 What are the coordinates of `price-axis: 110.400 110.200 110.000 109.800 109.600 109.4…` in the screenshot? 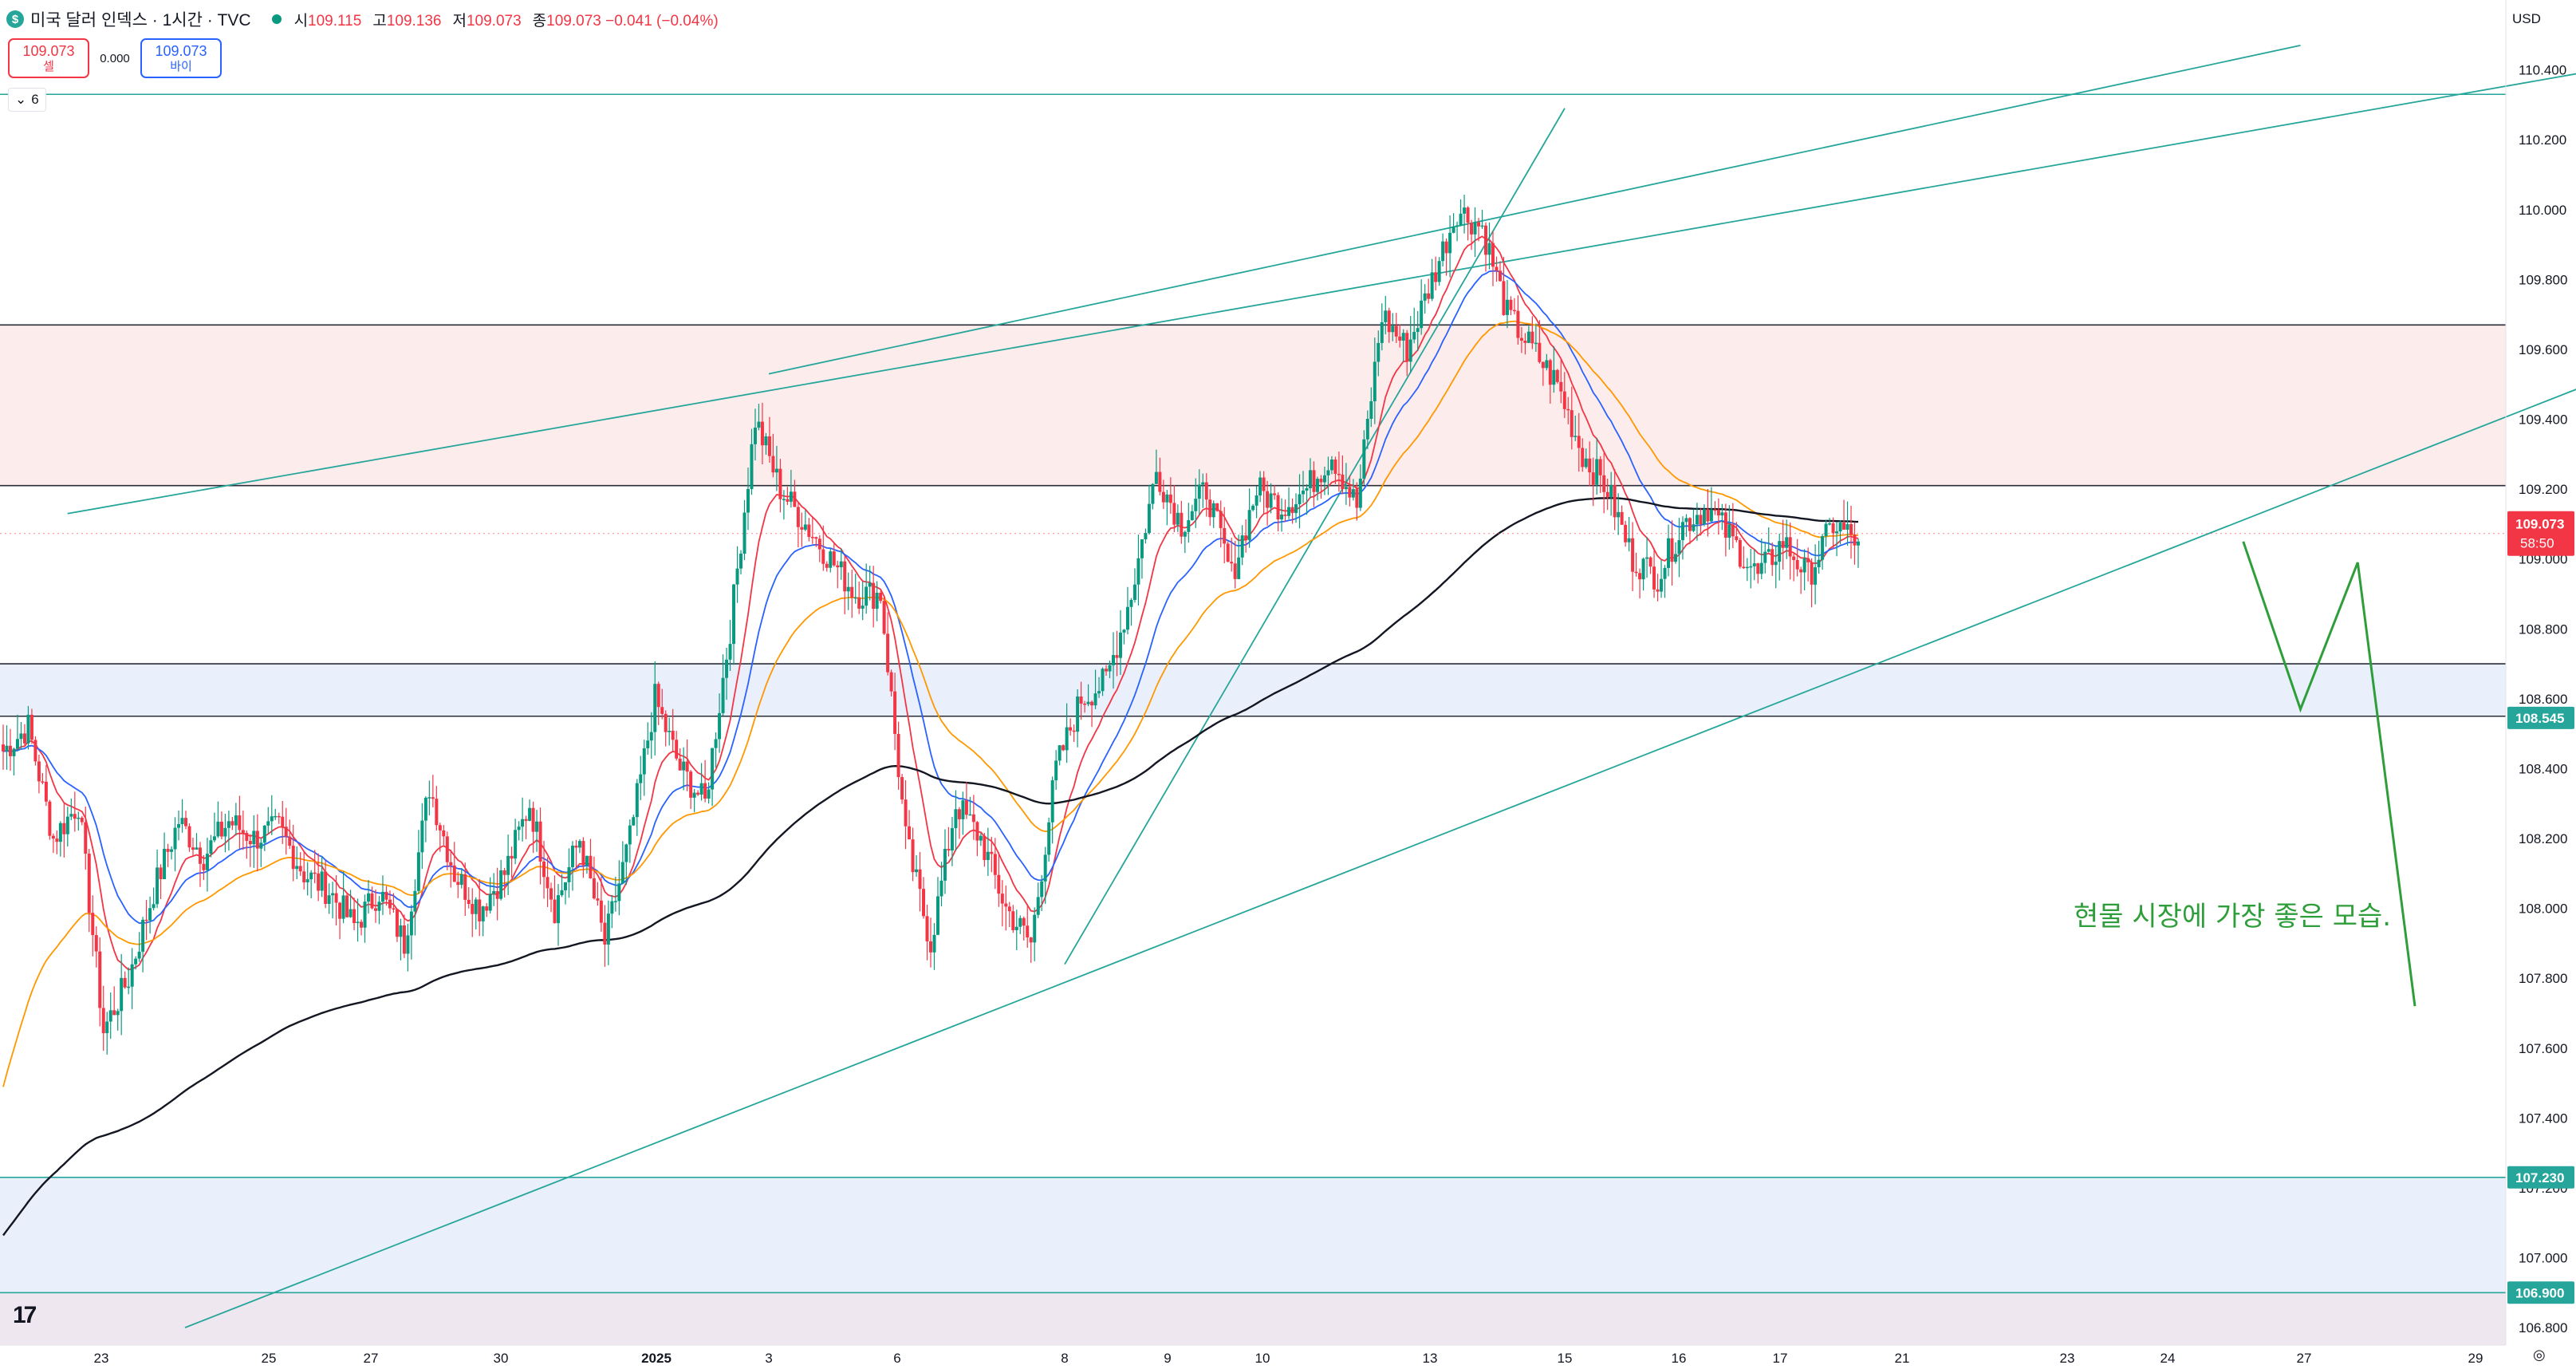 It's located at (2539, 672).